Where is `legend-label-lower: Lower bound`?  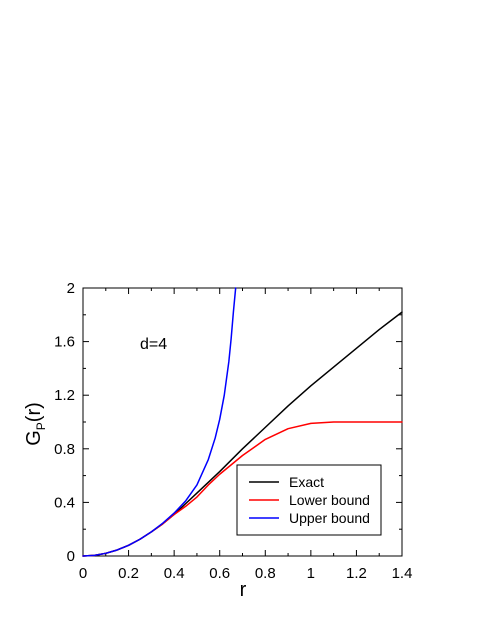
legend-label-lower: Lower bound is located at coordinates (329, 500).